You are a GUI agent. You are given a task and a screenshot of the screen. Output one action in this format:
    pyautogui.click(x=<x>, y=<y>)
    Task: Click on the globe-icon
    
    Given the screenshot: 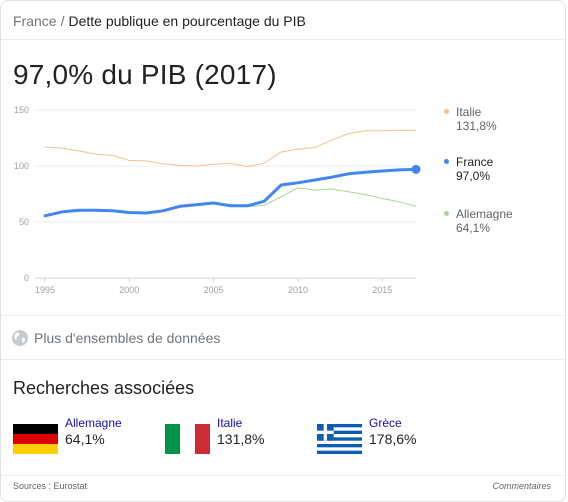 What is the action you would take?
    pyautogui.click(x=20, y=338)
    